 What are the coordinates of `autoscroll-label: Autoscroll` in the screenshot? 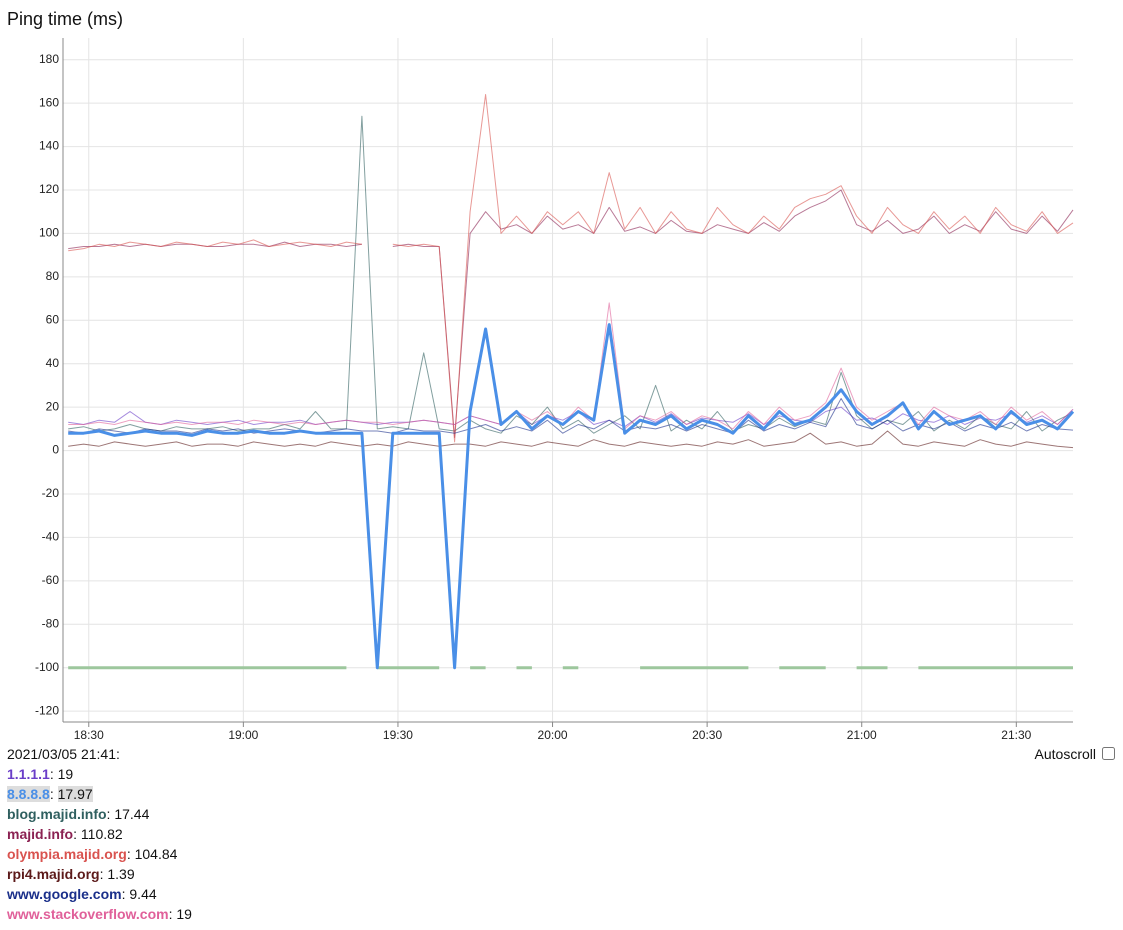 It's located at (1065, 754).